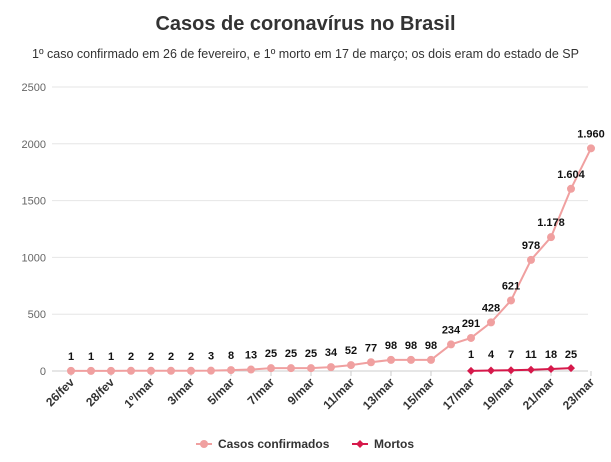 The height and width of the screenshot is (462, 611). What do you see at coordinates (511, 355) in the screenshot?
I see `data-label: 7` at bounding box center [511, 355].